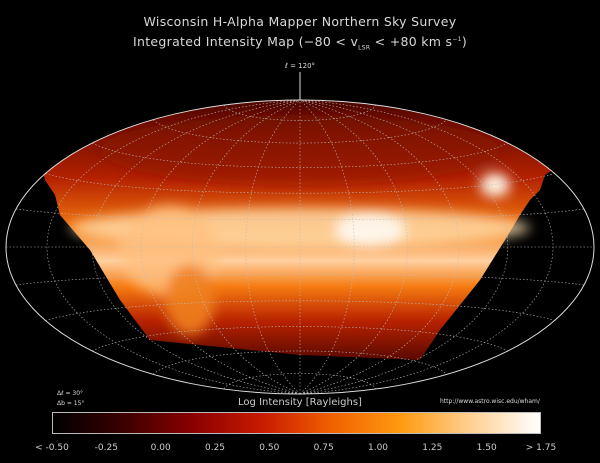  I want to click on colorbar-tick-label: 1.00, so click(378, 448).